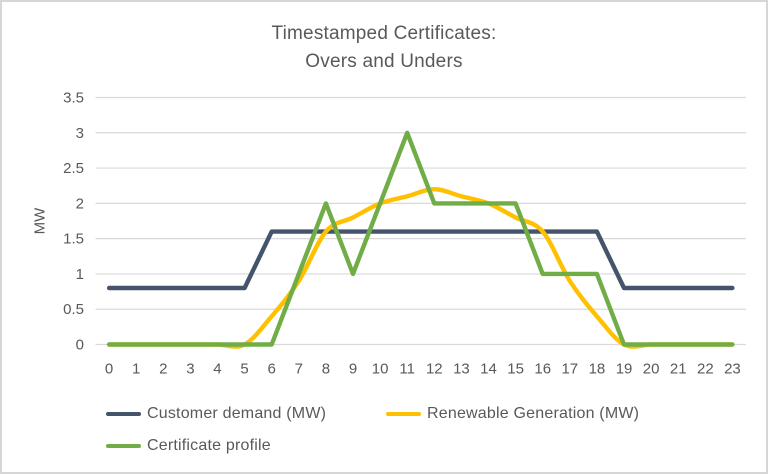 The width and height of the screenshot is (768, 474). Describe the element at coordinates (597, 369) in the screenshot. I see `x-tick-label: 18` at that location.